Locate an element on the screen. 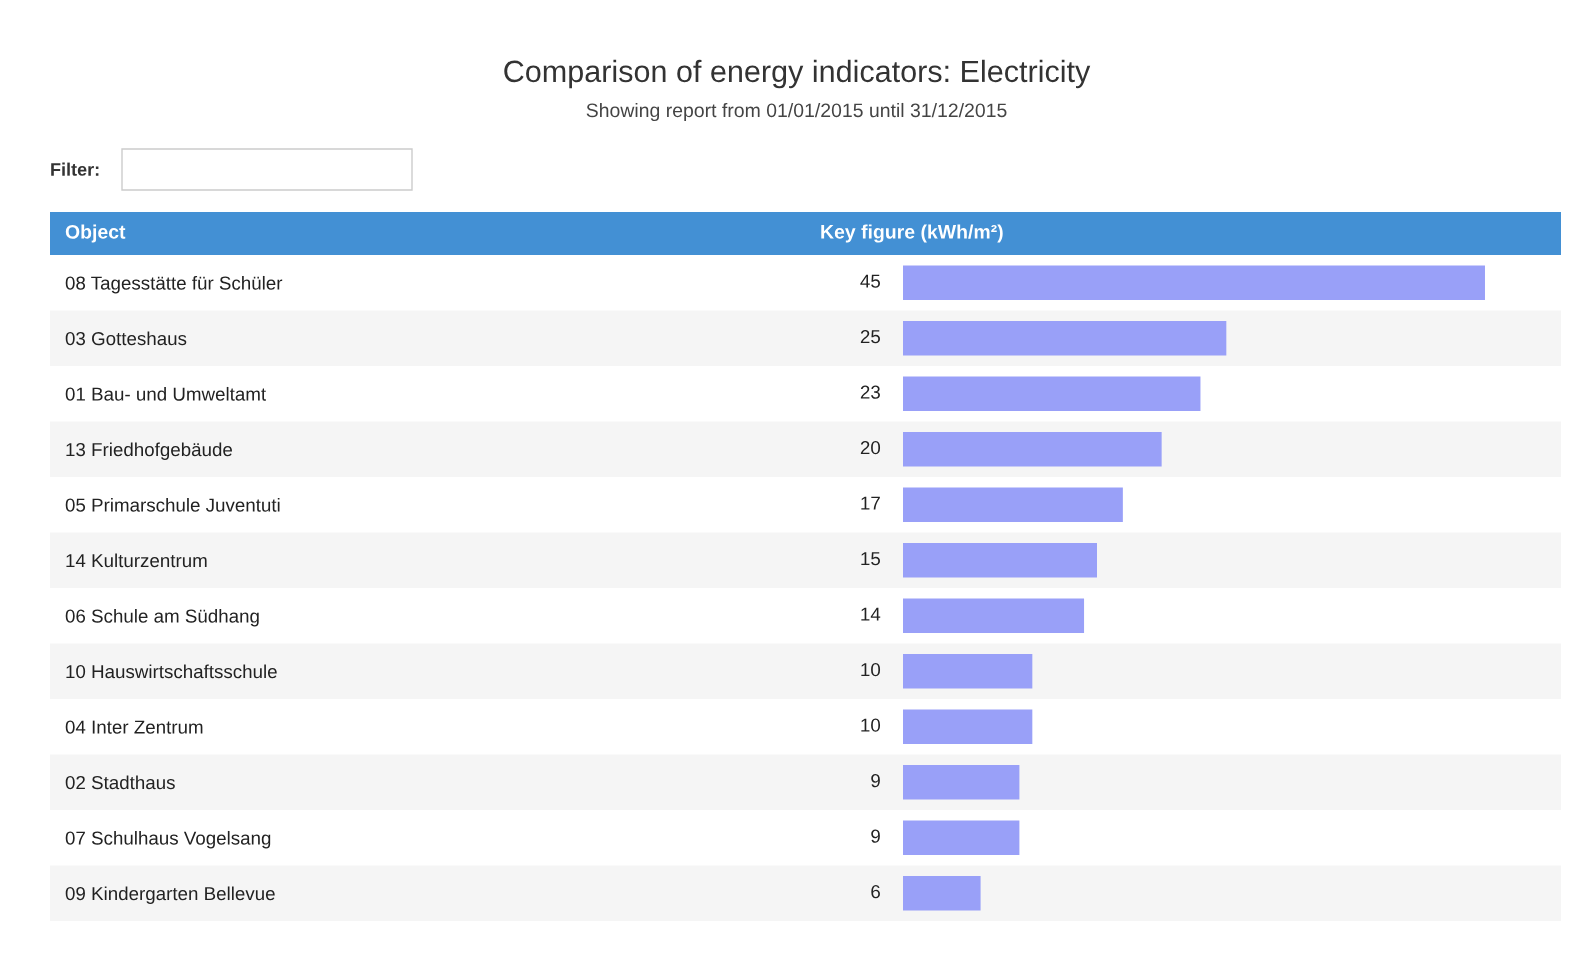 This screenshot has width=1593, height=960. chart-subtitle: Showing report from 01/01/2015 until 31/12/2015 is located at coordinates (796, 112).